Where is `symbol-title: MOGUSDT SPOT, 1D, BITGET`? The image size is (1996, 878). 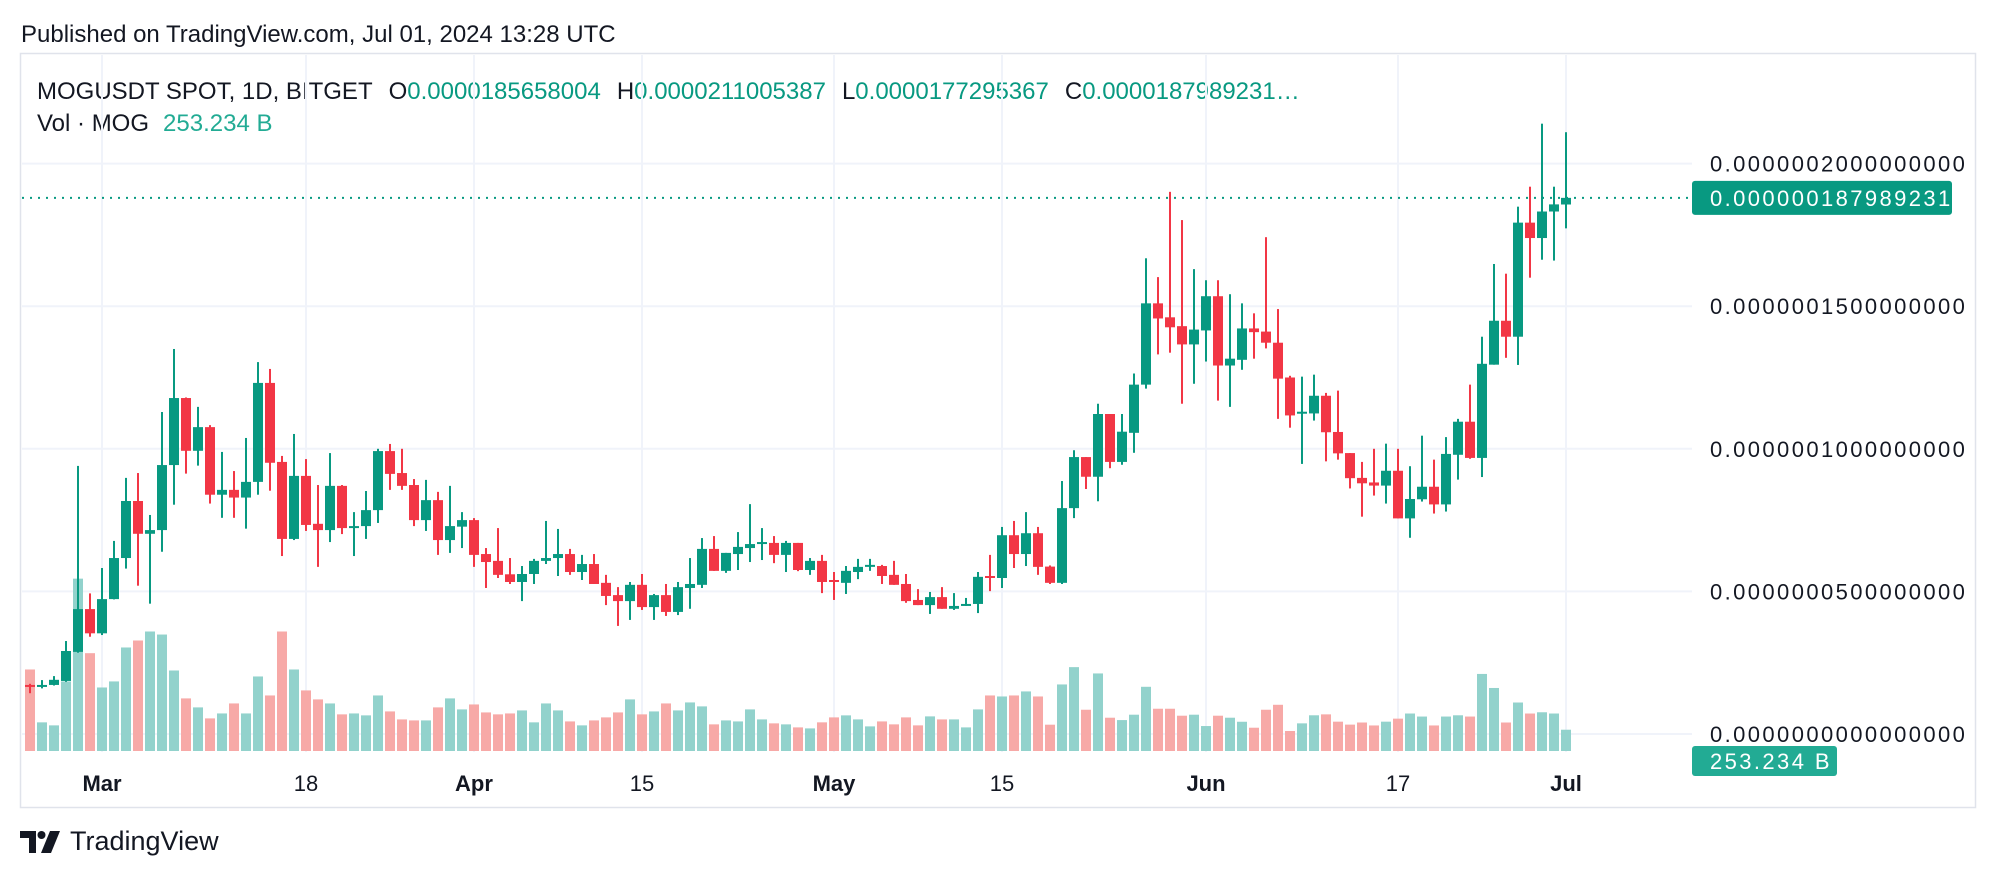
symbol-title: MOGUSDT SPOT, 1D, BITGET is located at coordinates (205, 91).